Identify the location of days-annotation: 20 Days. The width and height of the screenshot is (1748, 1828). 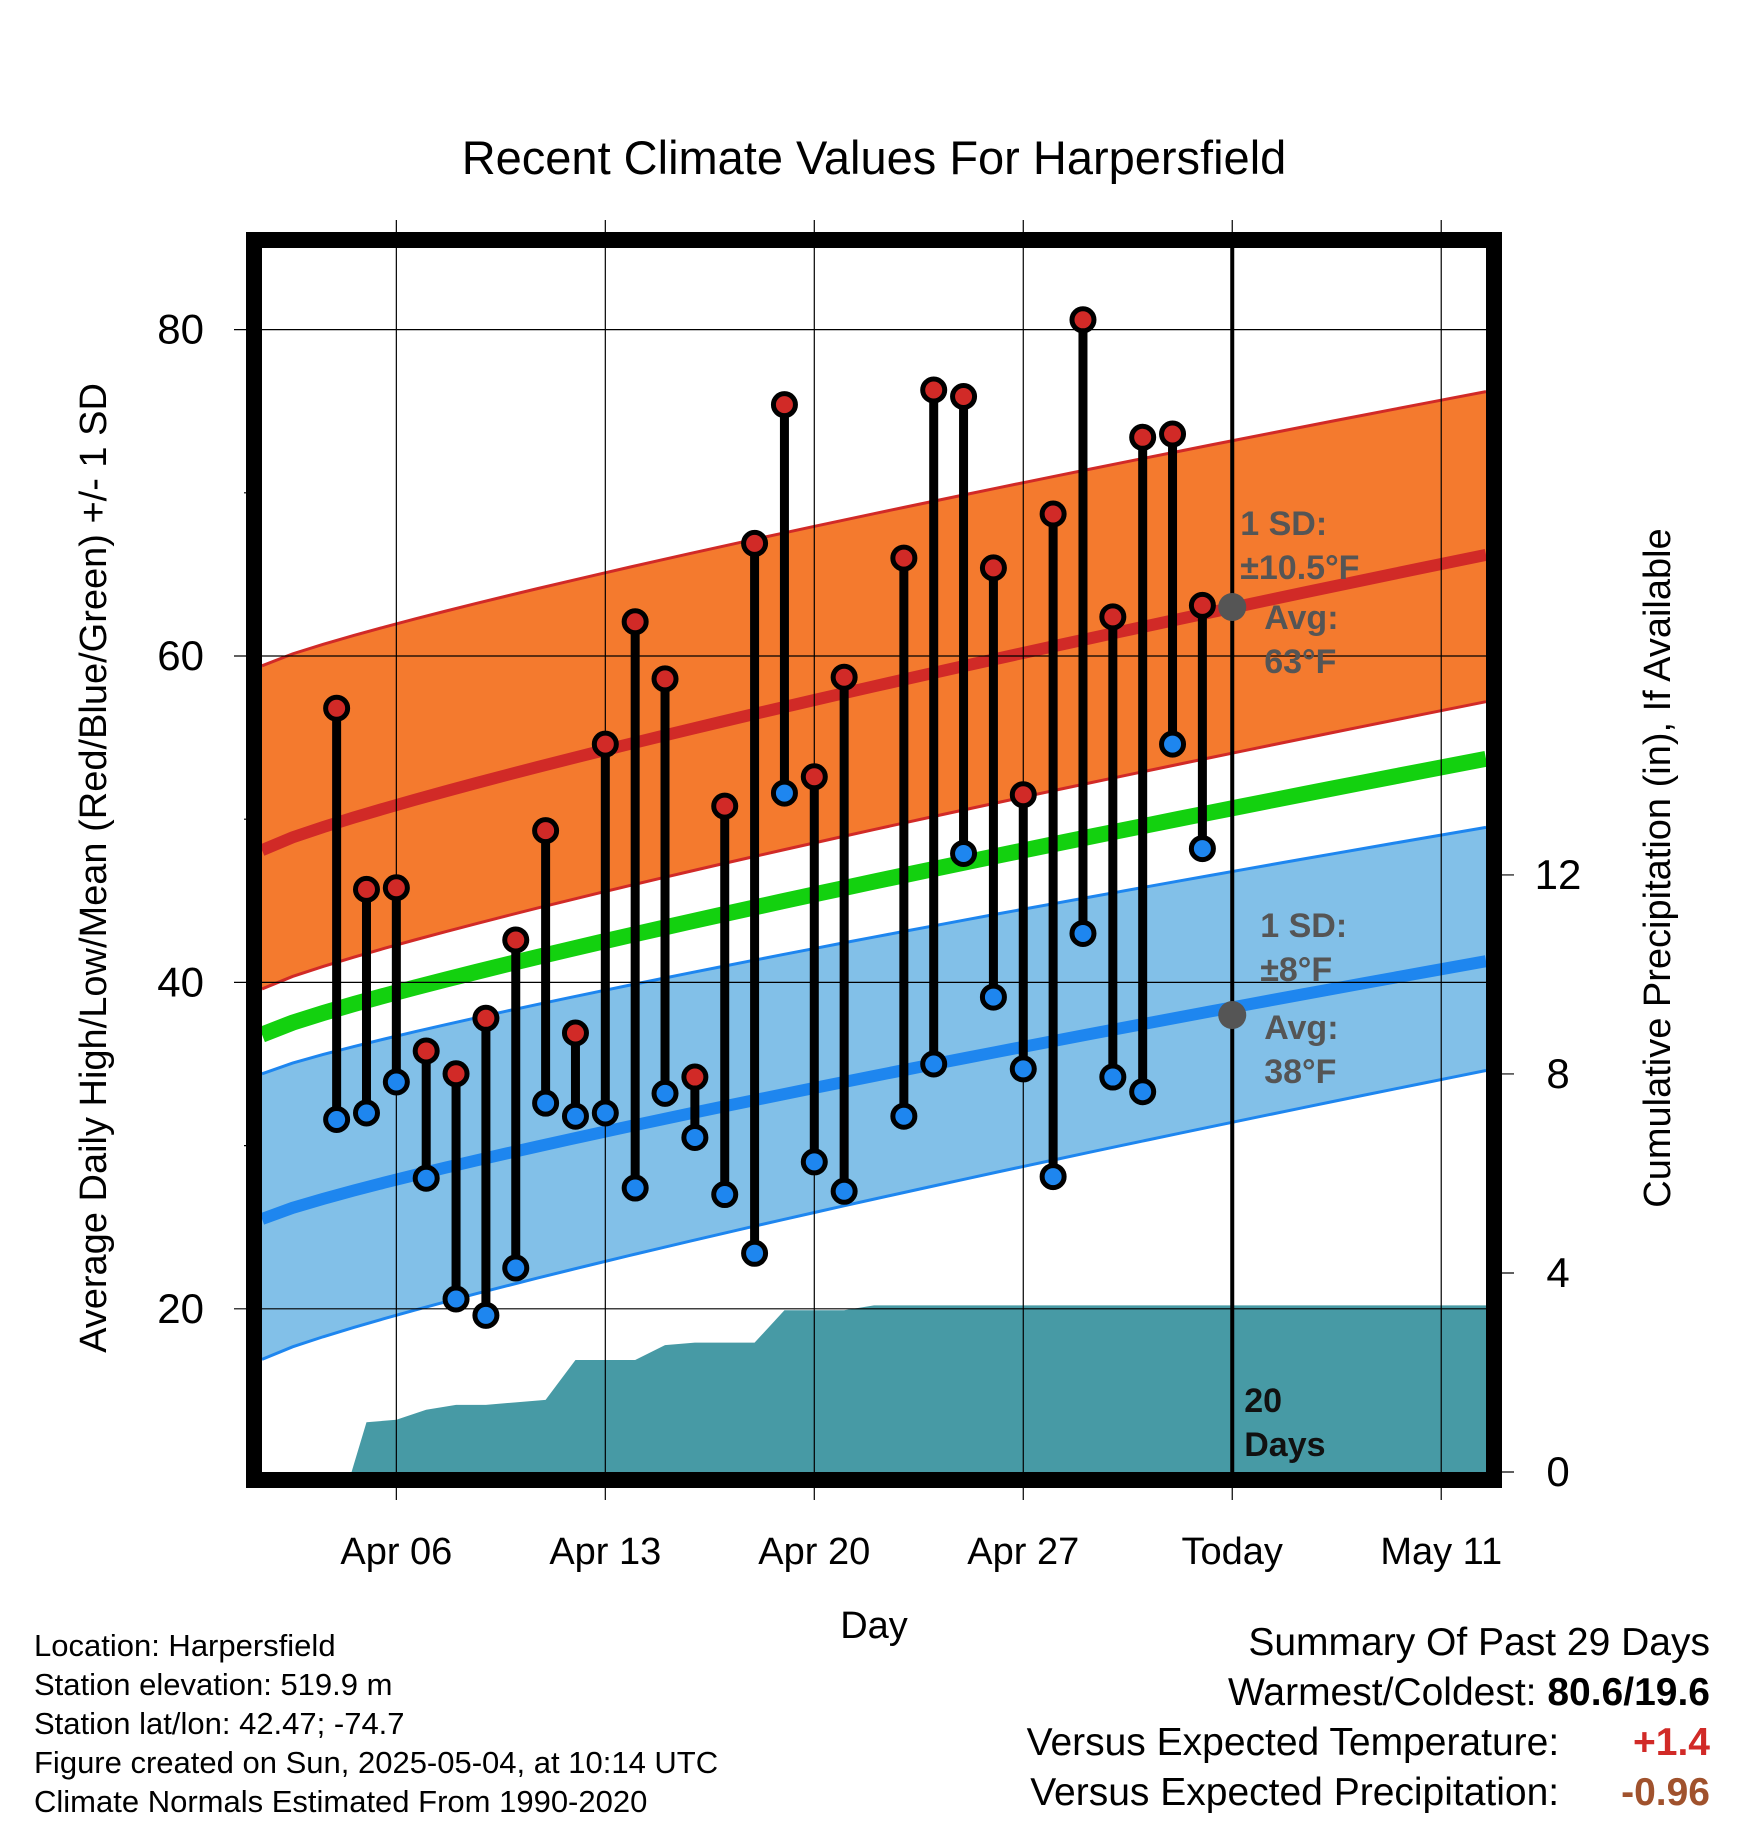
(1284, 1423).